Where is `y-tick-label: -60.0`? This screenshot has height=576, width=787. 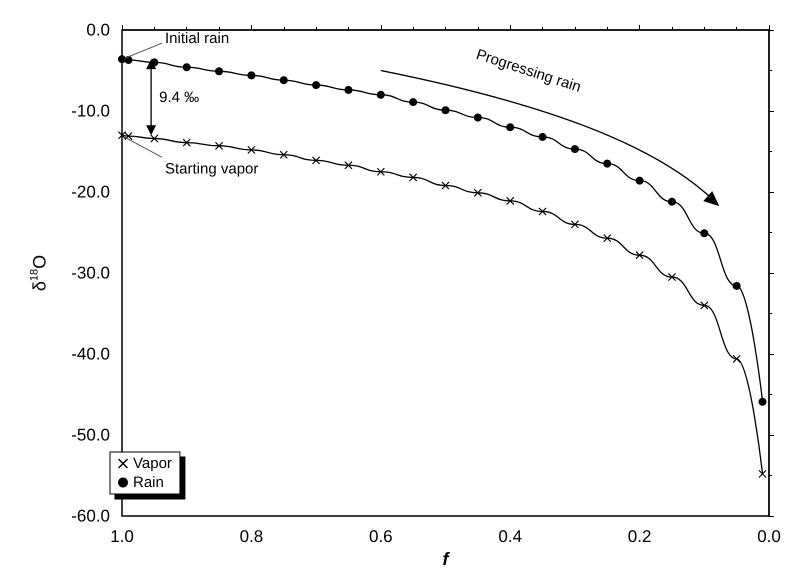 y-tick-label: -60.0 is located at coordinates (90, 516).